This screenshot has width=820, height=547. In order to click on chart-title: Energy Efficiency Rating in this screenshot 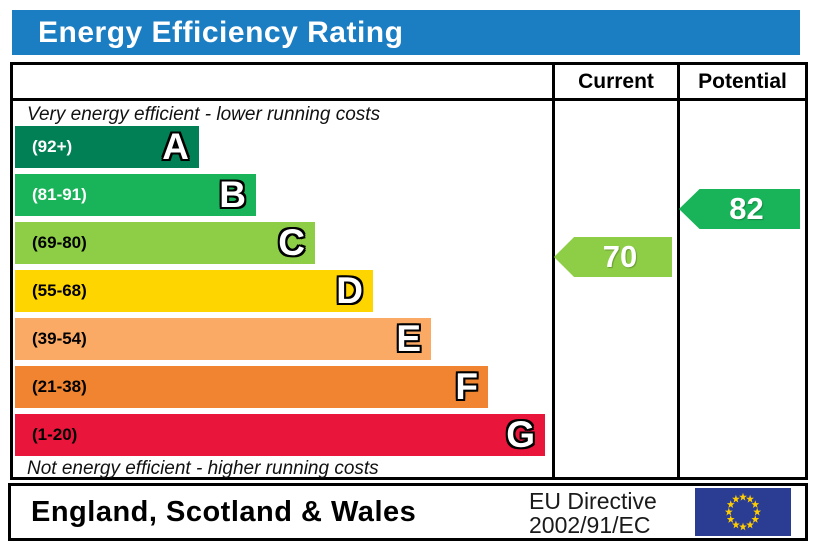, I will do `click(406, 32)`.